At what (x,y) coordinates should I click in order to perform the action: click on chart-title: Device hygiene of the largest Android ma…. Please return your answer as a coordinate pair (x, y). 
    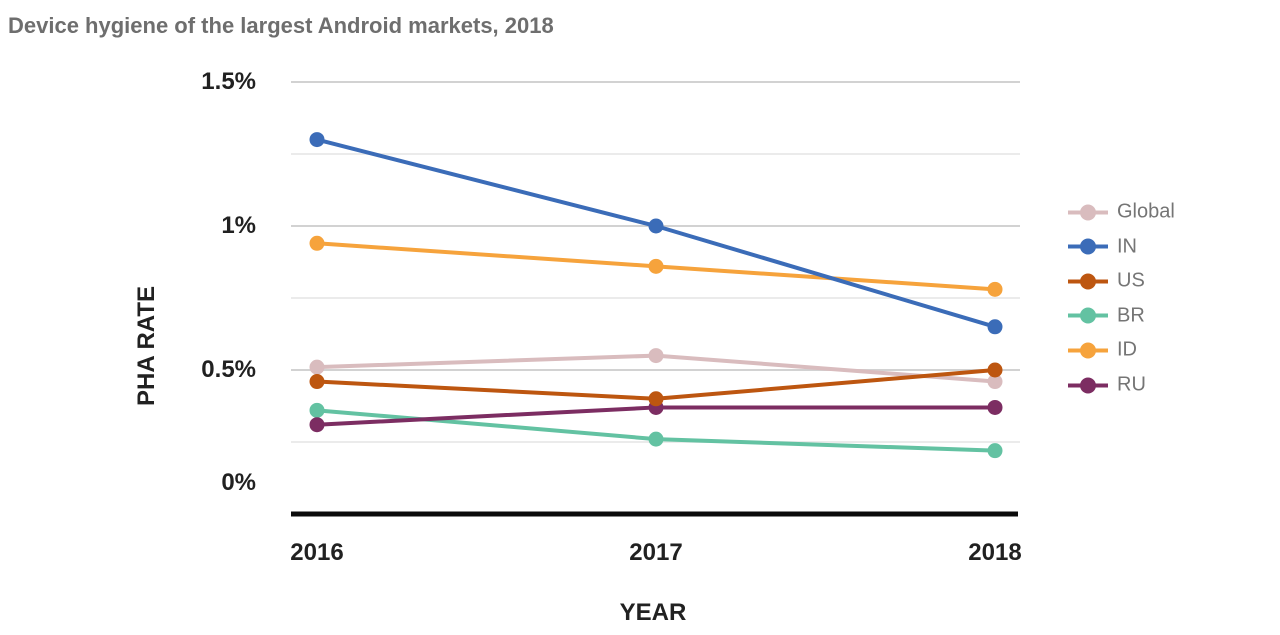
    Looking at the image, I should click on (281, 25).